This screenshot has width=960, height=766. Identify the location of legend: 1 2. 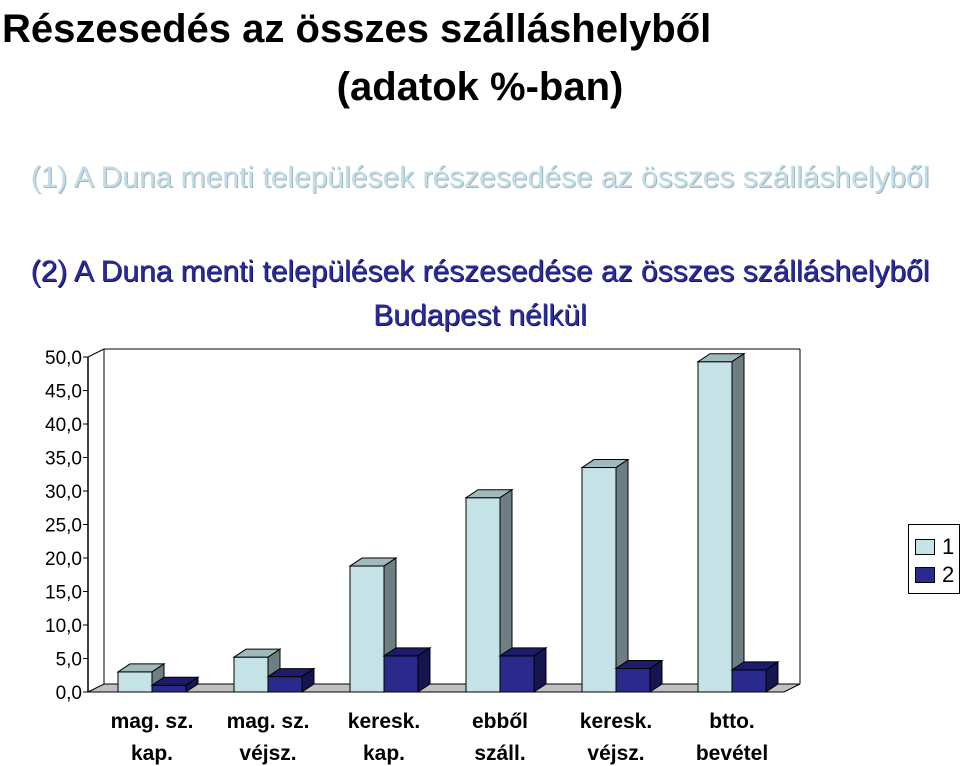
(934, 559).